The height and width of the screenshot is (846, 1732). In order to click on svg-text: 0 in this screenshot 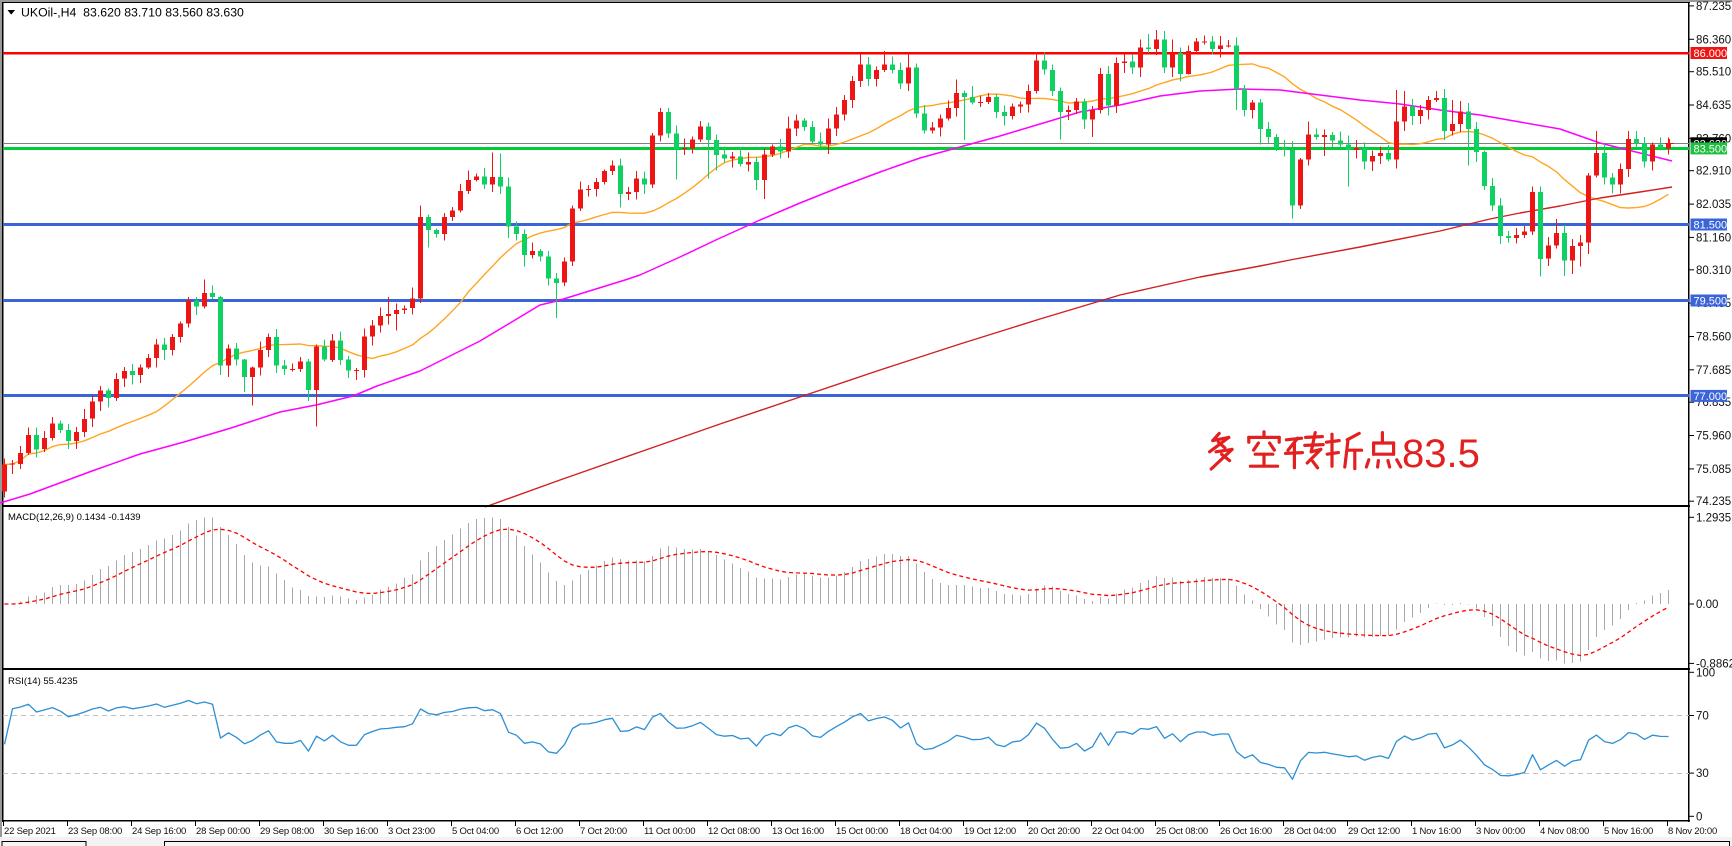, I will do `click(1699, 817)`.